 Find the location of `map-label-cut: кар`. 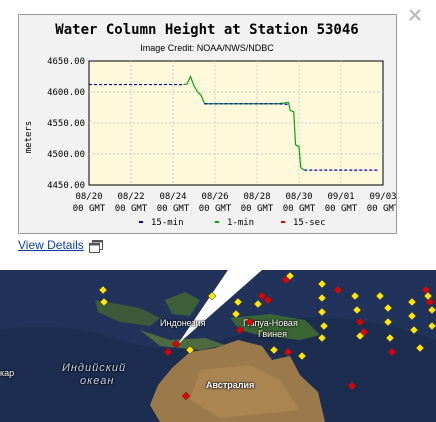

map-label-cut: кар is located at coordinates (7, 373).